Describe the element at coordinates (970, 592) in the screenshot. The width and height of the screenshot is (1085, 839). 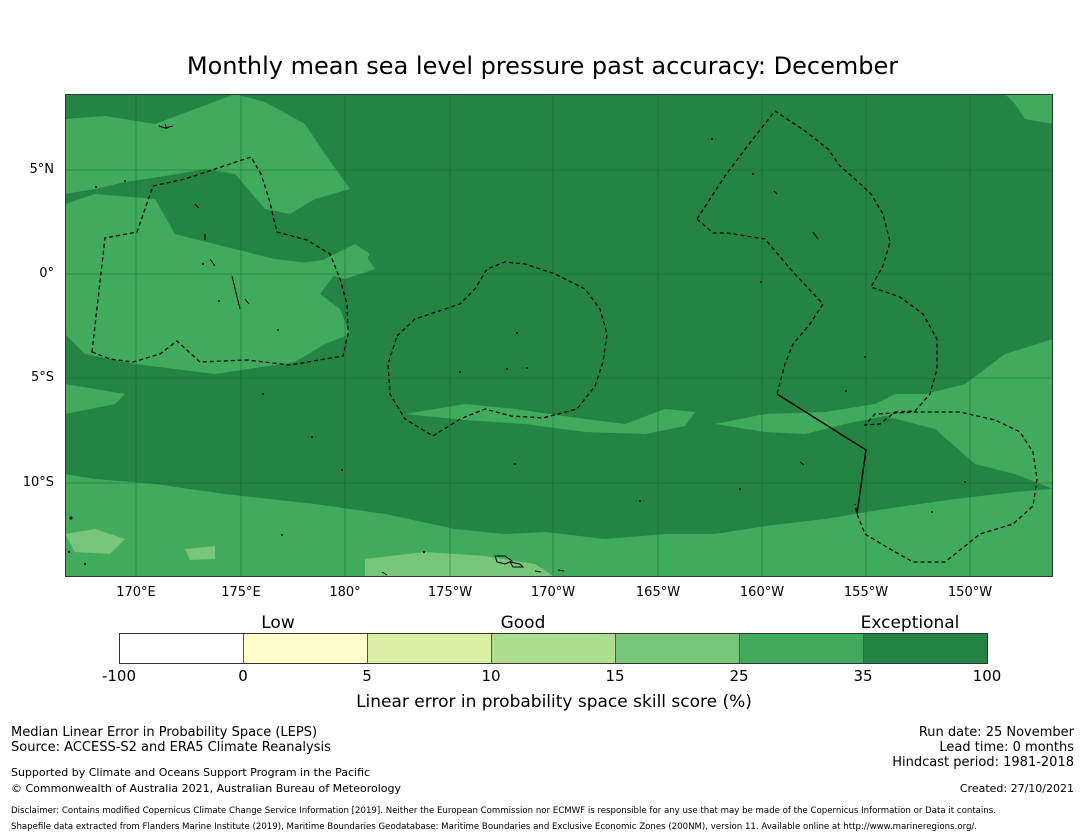
I see `lon-label-150w: 150°W` at that location.